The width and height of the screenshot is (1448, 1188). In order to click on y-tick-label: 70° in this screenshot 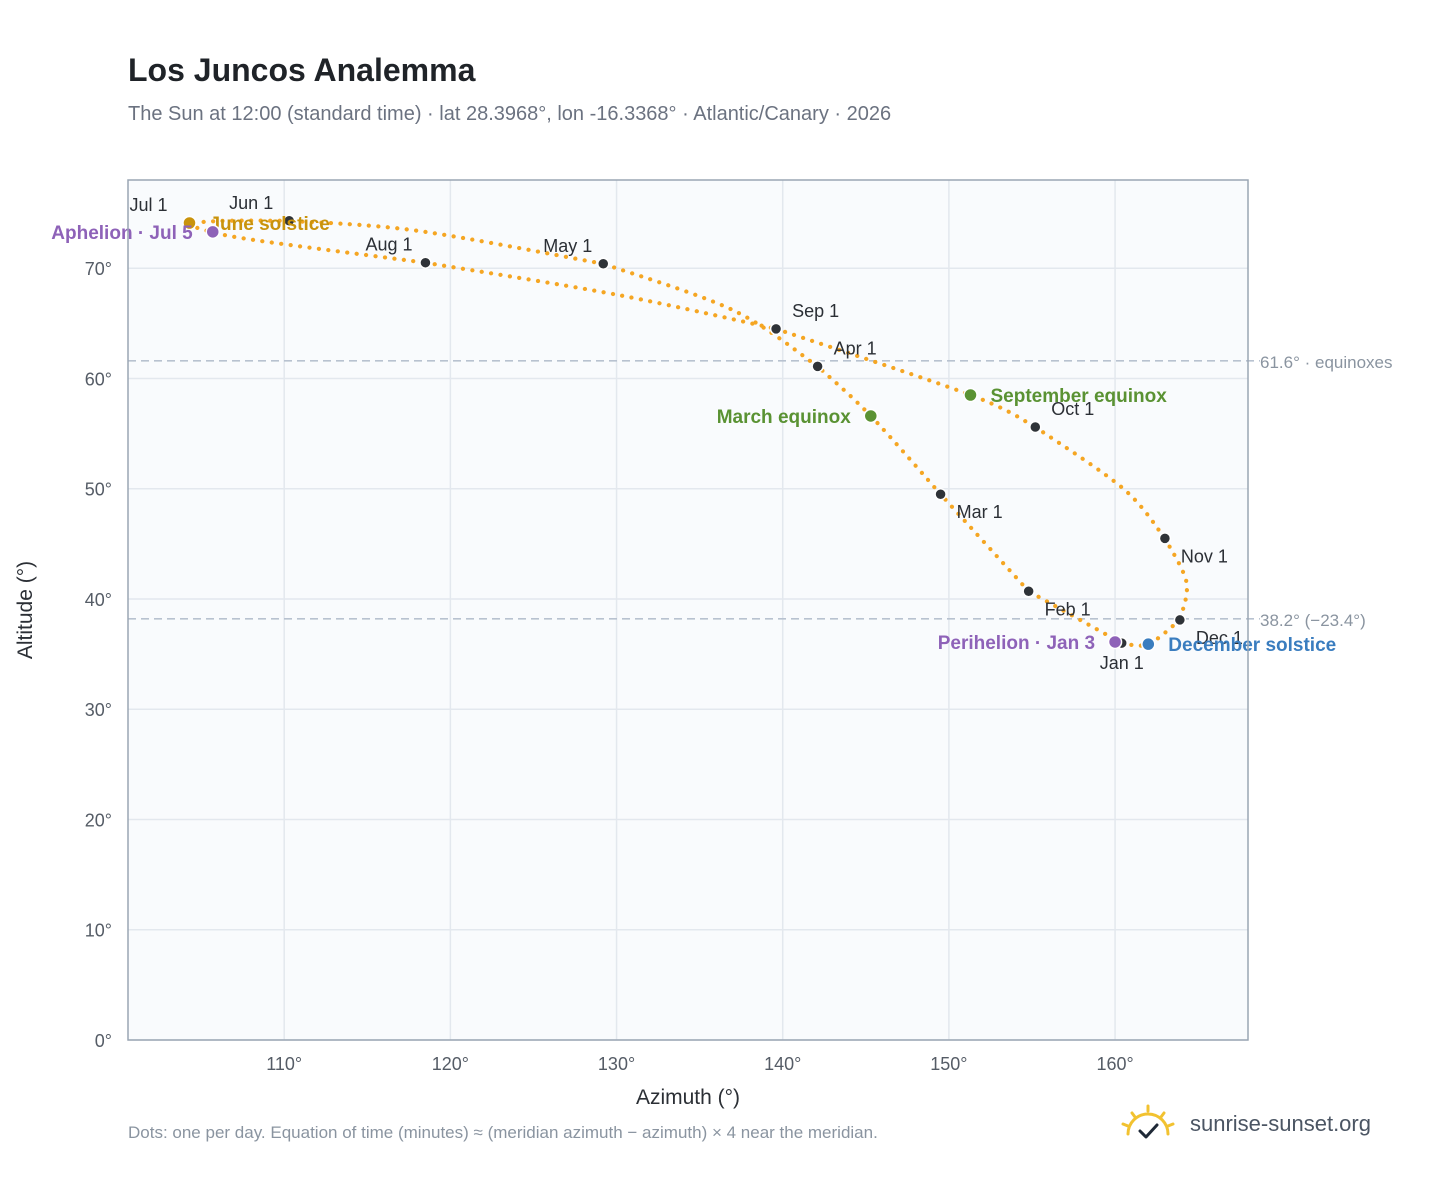, I will do `click(98, 269)`.